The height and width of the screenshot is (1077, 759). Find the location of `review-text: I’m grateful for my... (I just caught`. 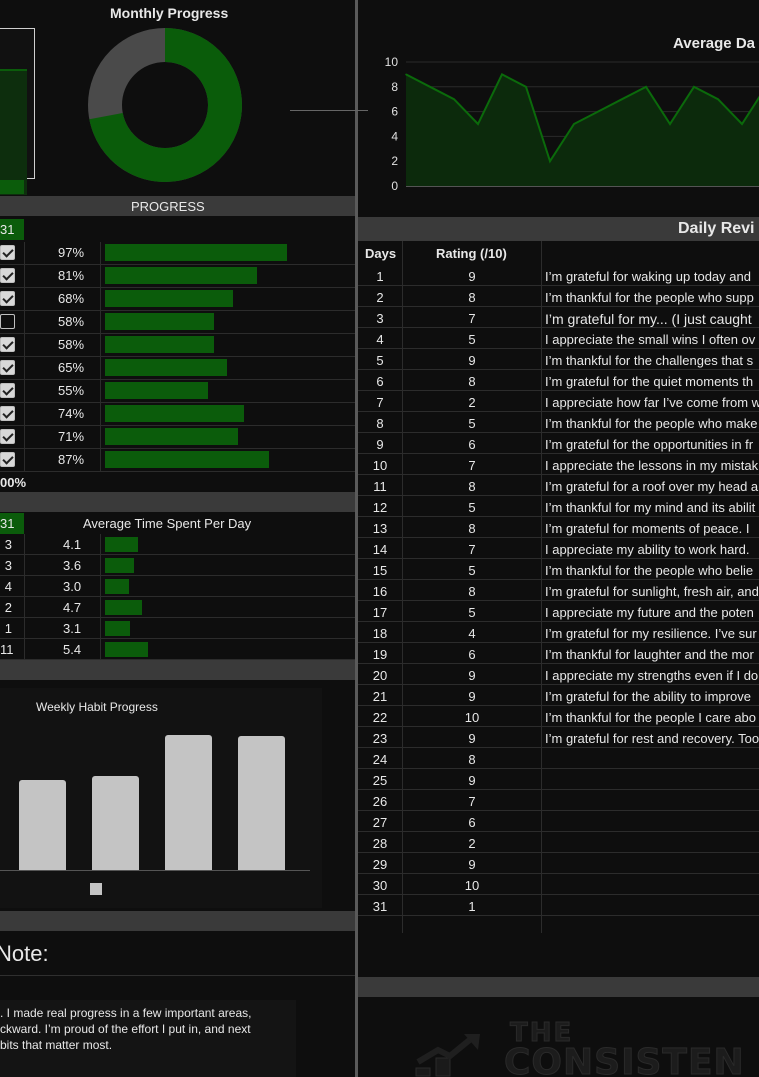

review-text: I’m grateful for my... (I just caught is located at coordinates (648, 319).